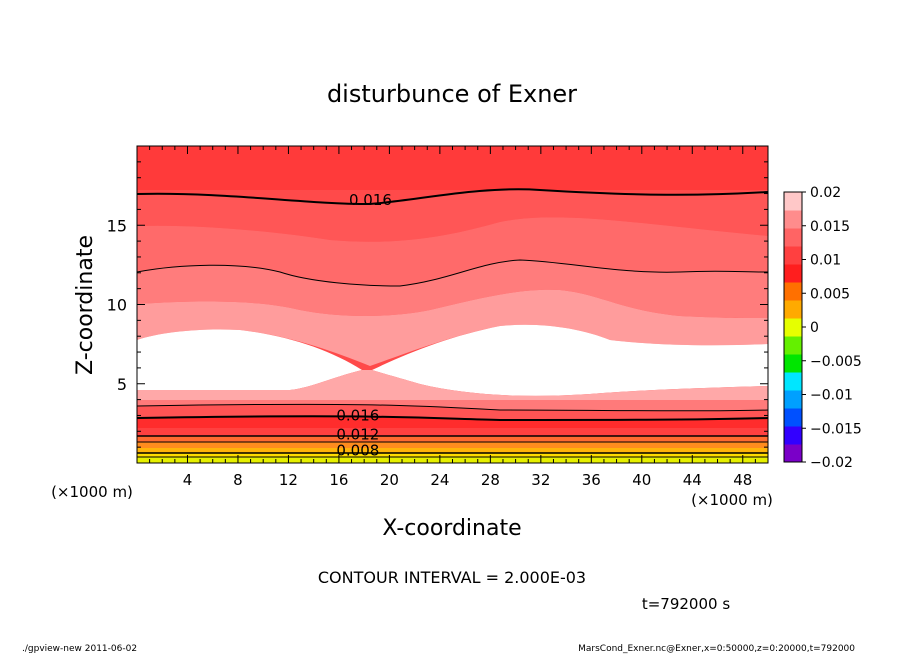  Describe the element at coordinates (540, 480) in the screenshot. I see `x-tick-label-7: 32` at that location.